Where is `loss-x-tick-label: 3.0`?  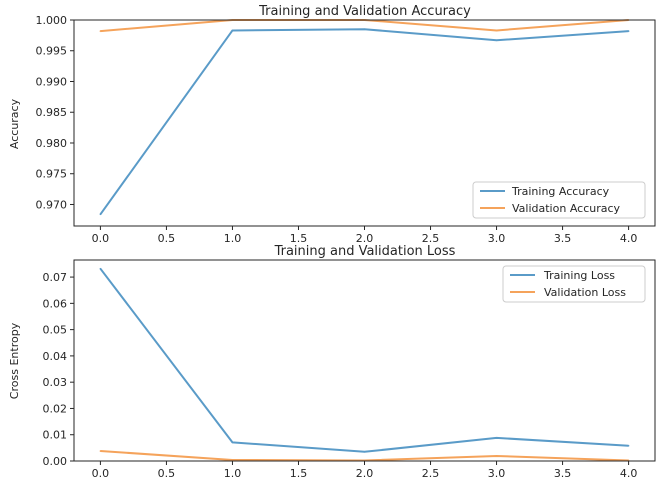
loss-x-tick-label: 3.0 is located at coordinates (497, 473).